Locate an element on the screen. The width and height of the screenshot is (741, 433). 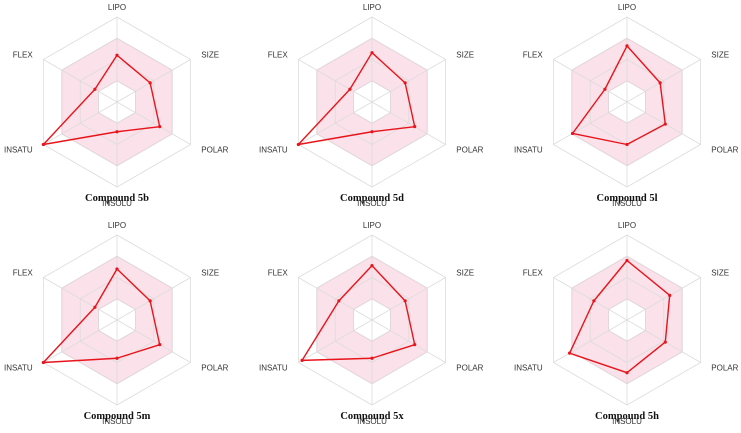
radar-panel: LIPO SIZE POLAR INSOLU INSATU FLEX Compound 5x is located at coordinates (371, 323).